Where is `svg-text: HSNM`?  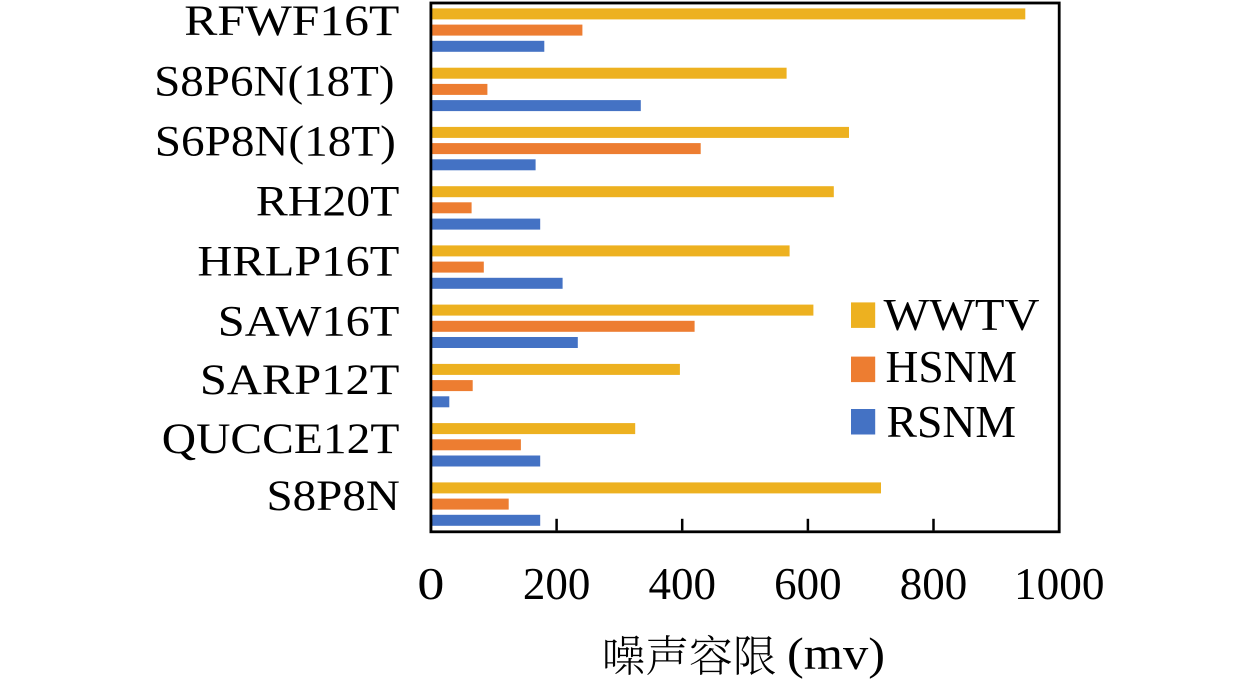 svg-text: HSNM is located at coordinates (952, 366).